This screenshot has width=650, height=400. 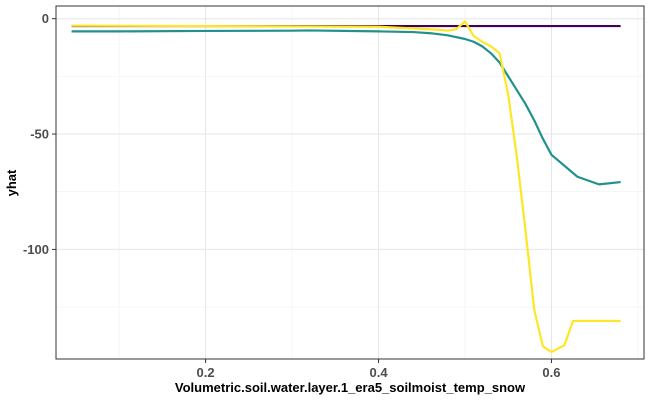 I want to click on x-tick-label: 0.4, so click(x=378, y=372).